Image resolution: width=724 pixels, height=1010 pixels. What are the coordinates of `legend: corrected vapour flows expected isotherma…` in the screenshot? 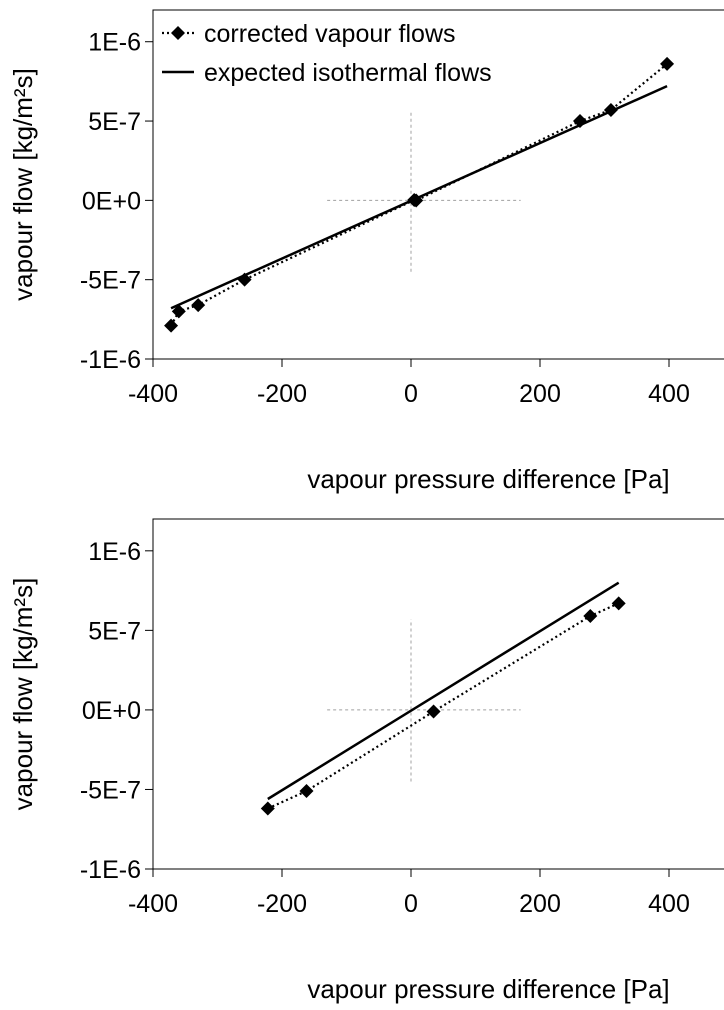 It's located at (327, 53).